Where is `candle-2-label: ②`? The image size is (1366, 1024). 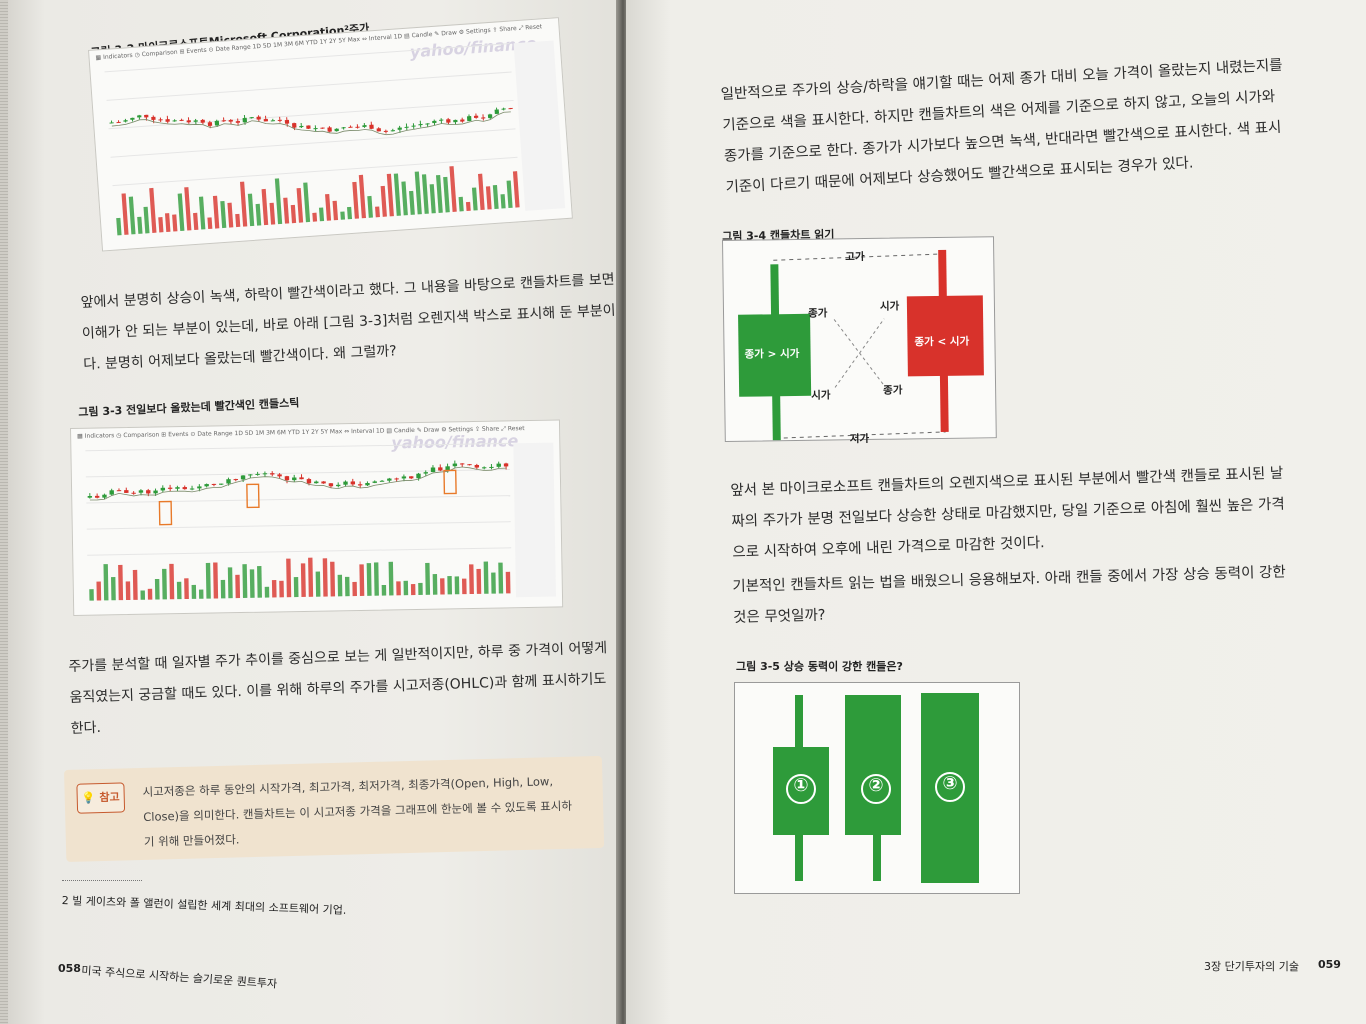
candle-2-label: ② is located at coordinates (876, 785).